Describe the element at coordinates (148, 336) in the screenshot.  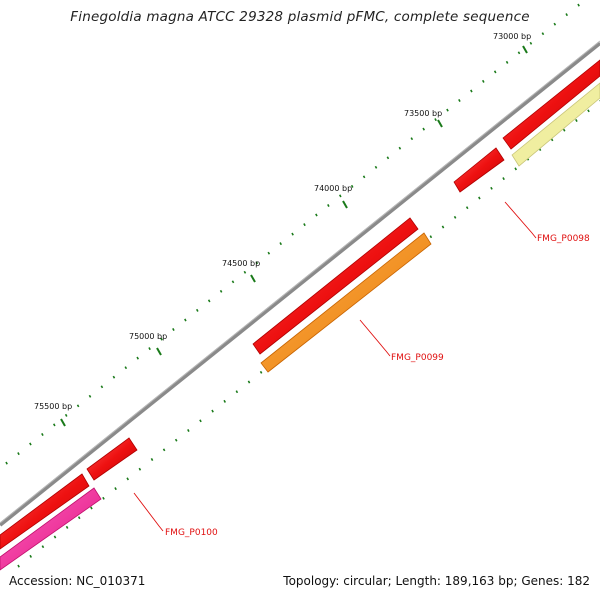
I see `tick-label: 75000 bp` at that location.